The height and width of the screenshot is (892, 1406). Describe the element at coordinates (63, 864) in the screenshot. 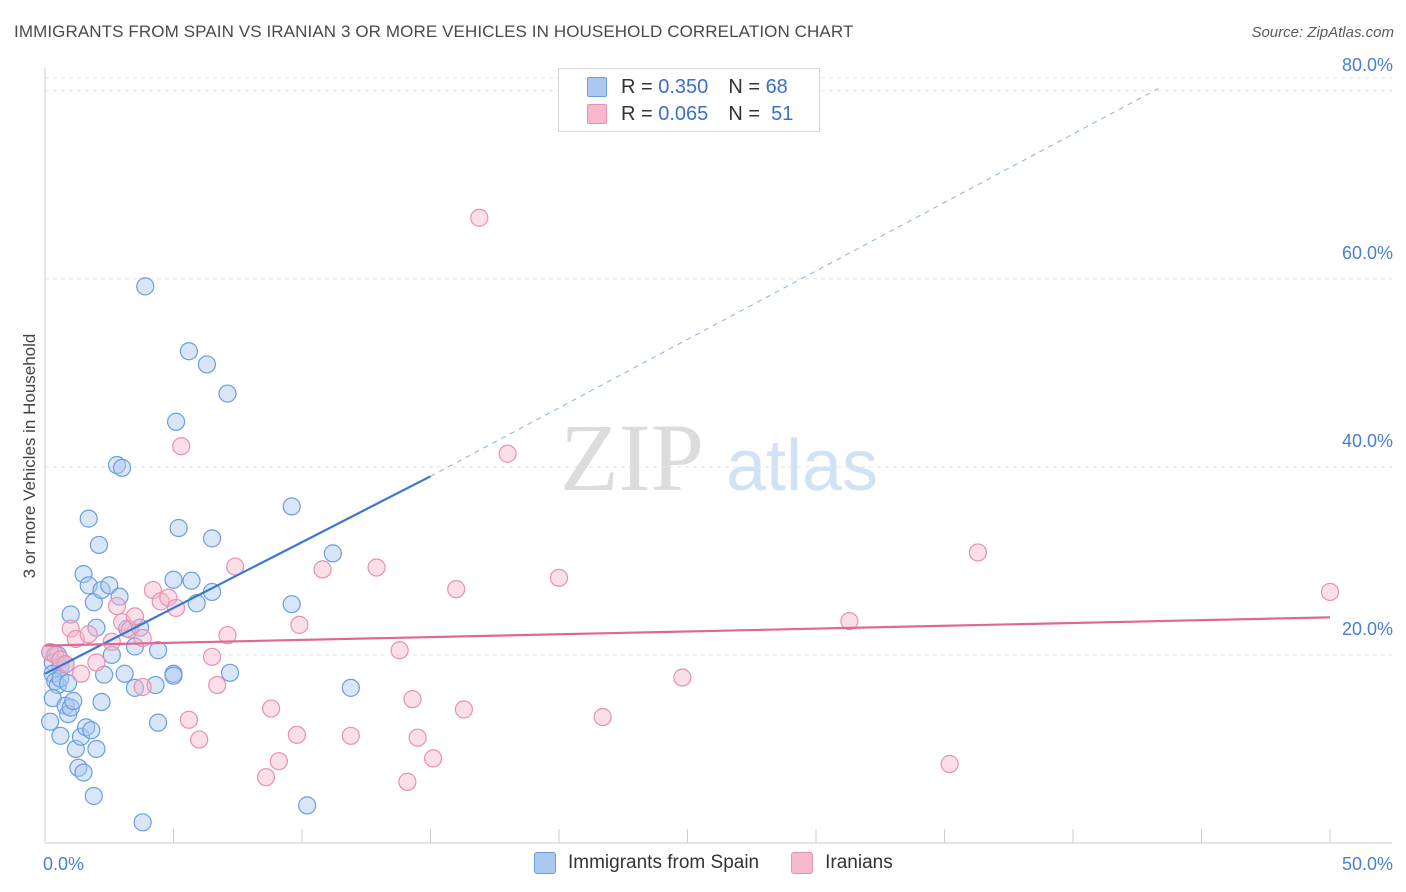

I see `x-tick-label-min: 0.0%` at that location.